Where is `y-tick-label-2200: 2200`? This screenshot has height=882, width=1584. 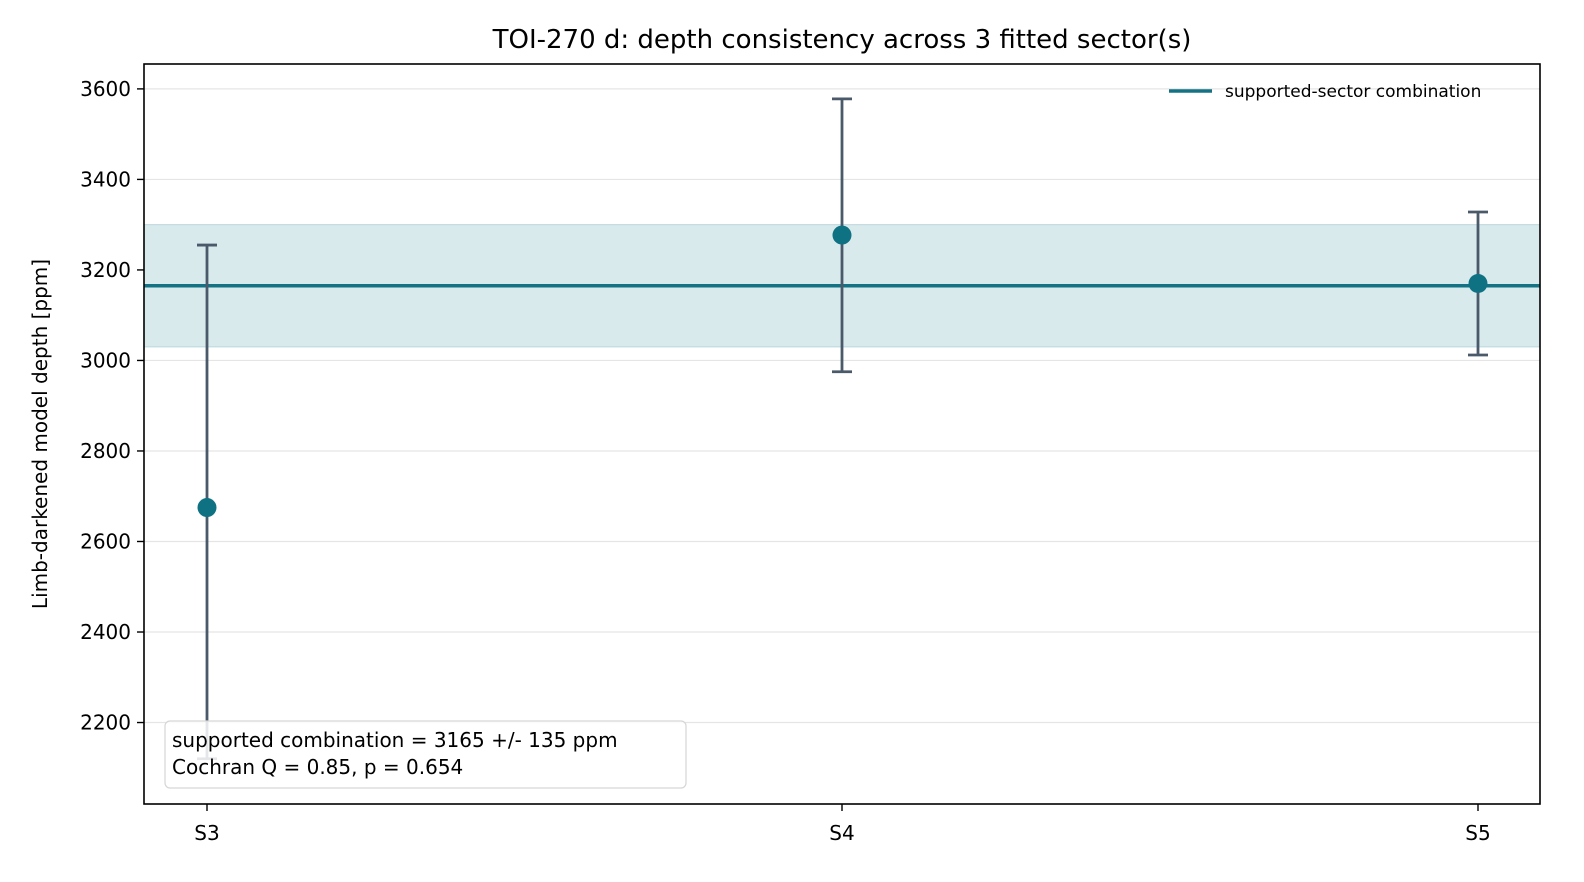 y-tick-label-2200: 2200 is located at coordinates (105, 723).